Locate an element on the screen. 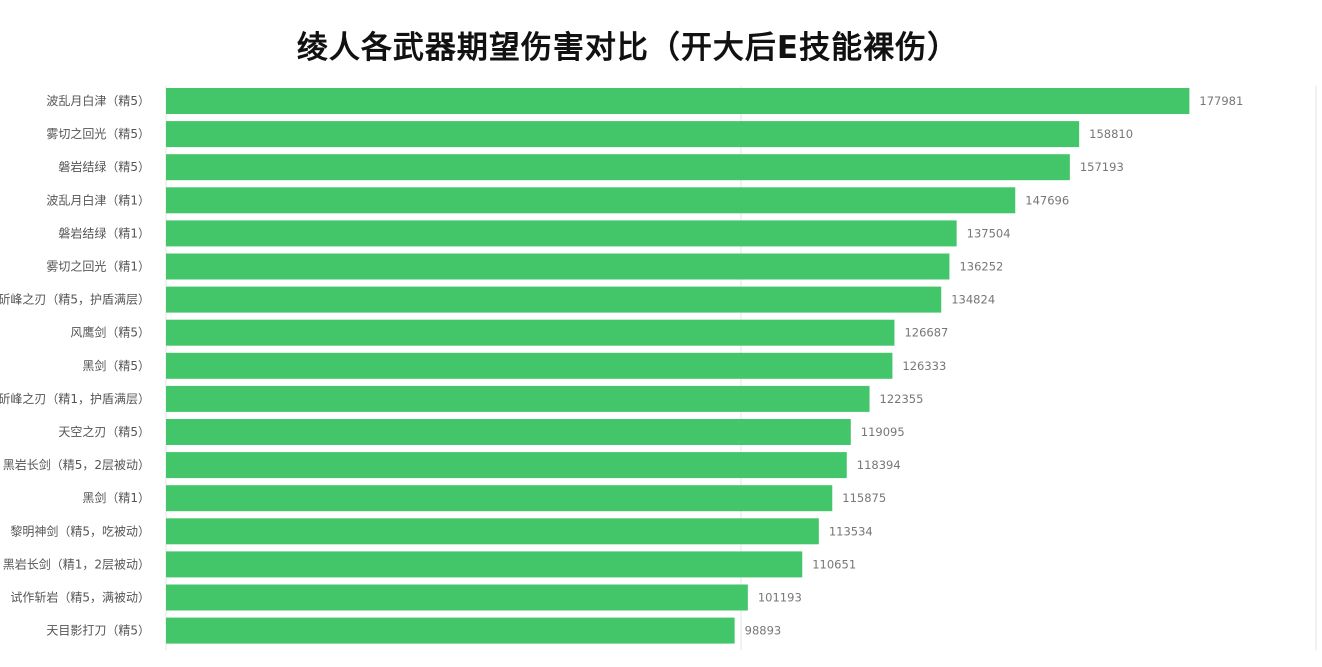 Image resolution: width=1322 pixels, height=667 pixels. value-label-4: 137504 is located at coordinates (989, 233).